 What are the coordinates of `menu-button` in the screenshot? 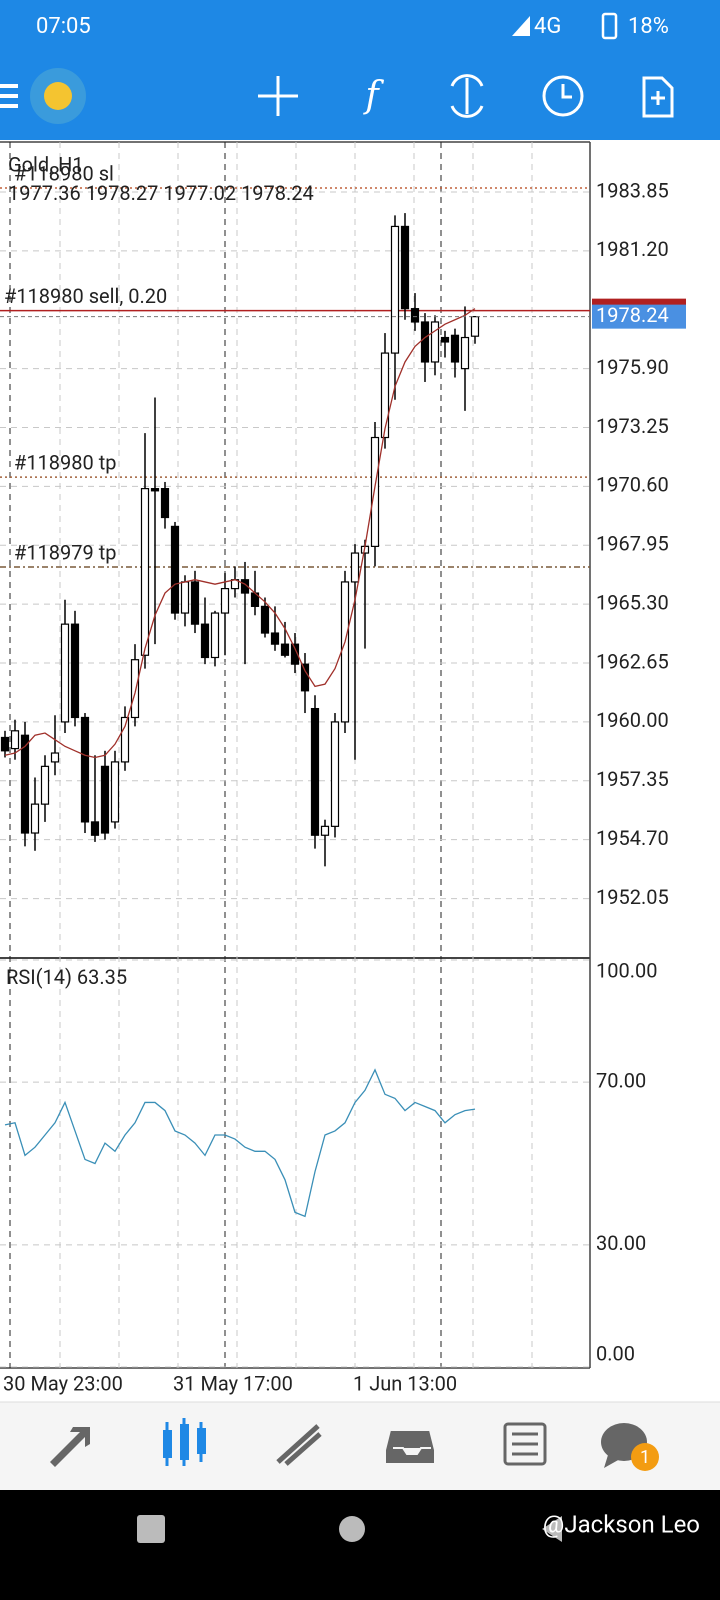 It's located at (9, 96).